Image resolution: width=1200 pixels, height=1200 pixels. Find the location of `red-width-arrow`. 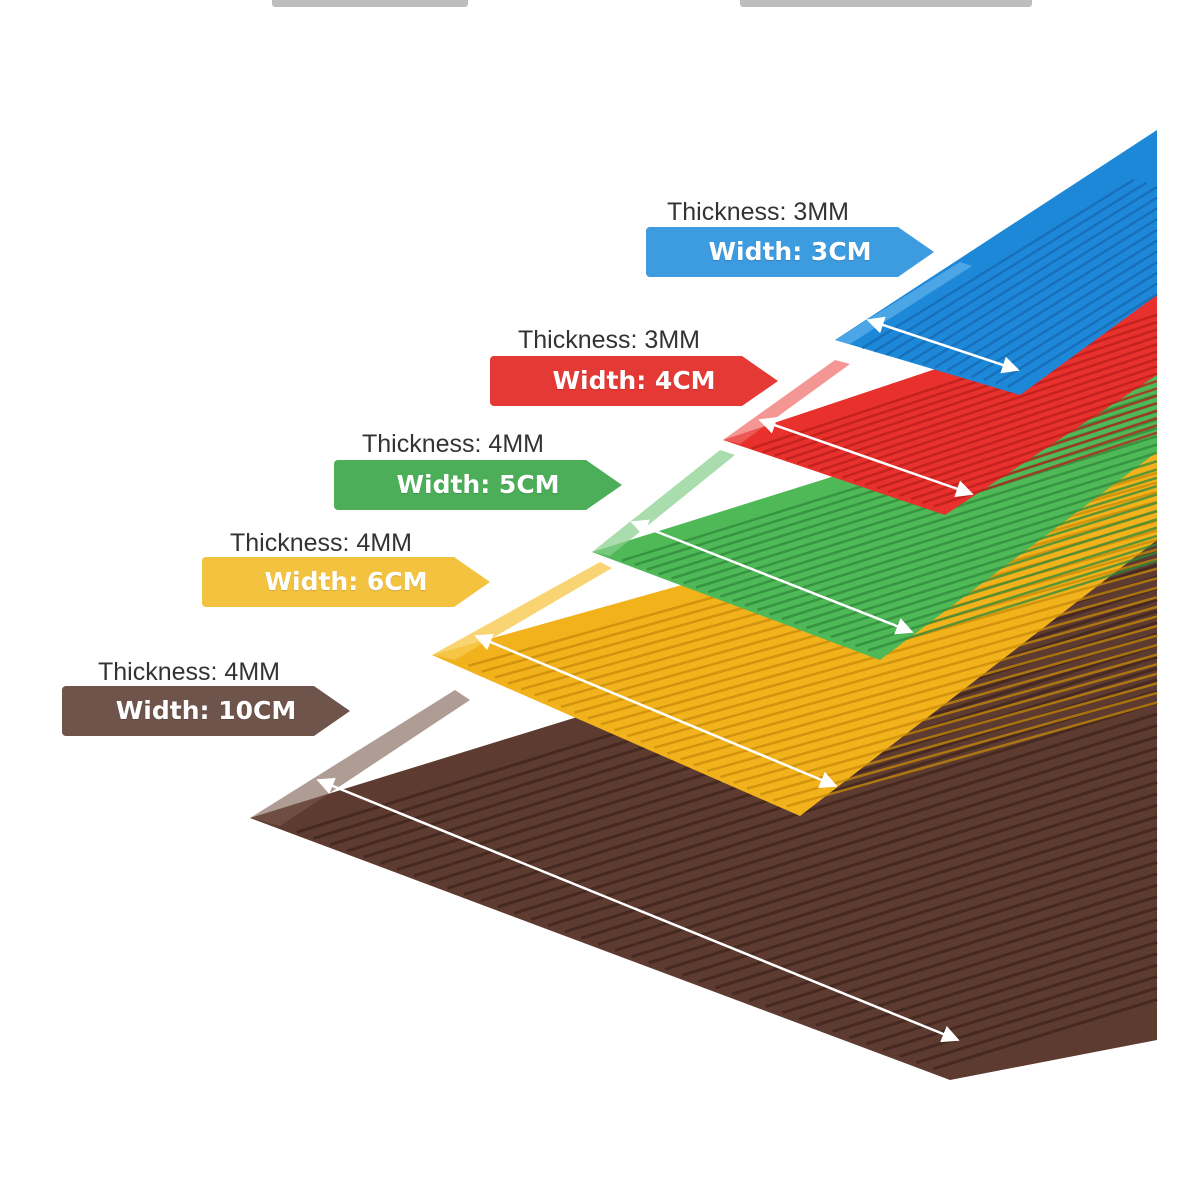

red-width-arrow is located at coordinates (866, 457).